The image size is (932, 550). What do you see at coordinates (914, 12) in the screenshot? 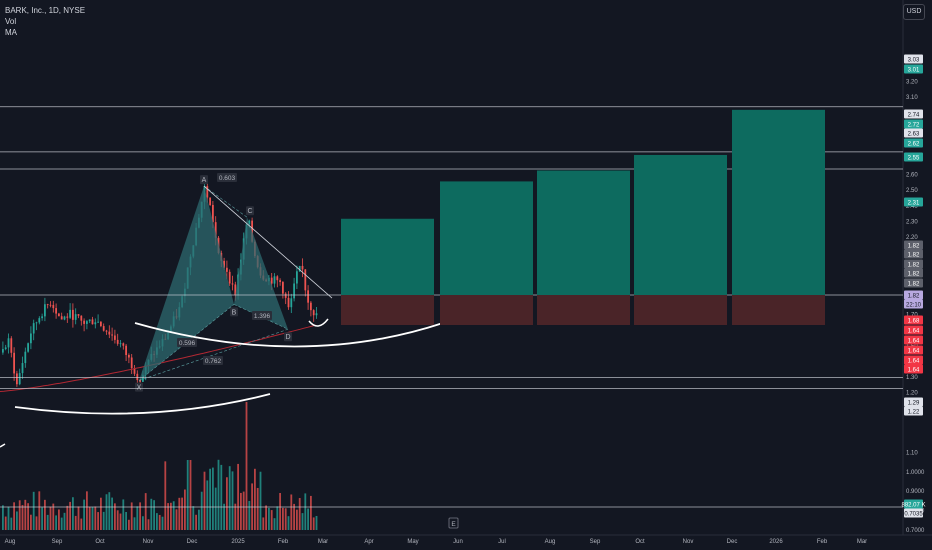
I see `currency-button: USD` at bounding box center [914, 12].